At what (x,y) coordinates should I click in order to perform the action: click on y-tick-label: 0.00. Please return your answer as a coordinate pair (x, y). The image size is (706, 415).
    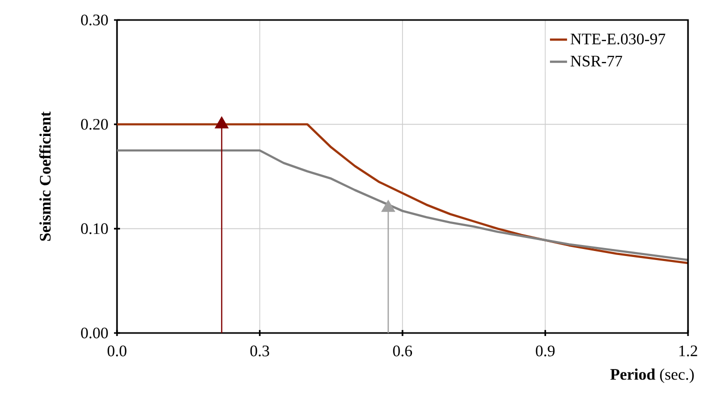
    Looking at the image, I should click on (94, 333).